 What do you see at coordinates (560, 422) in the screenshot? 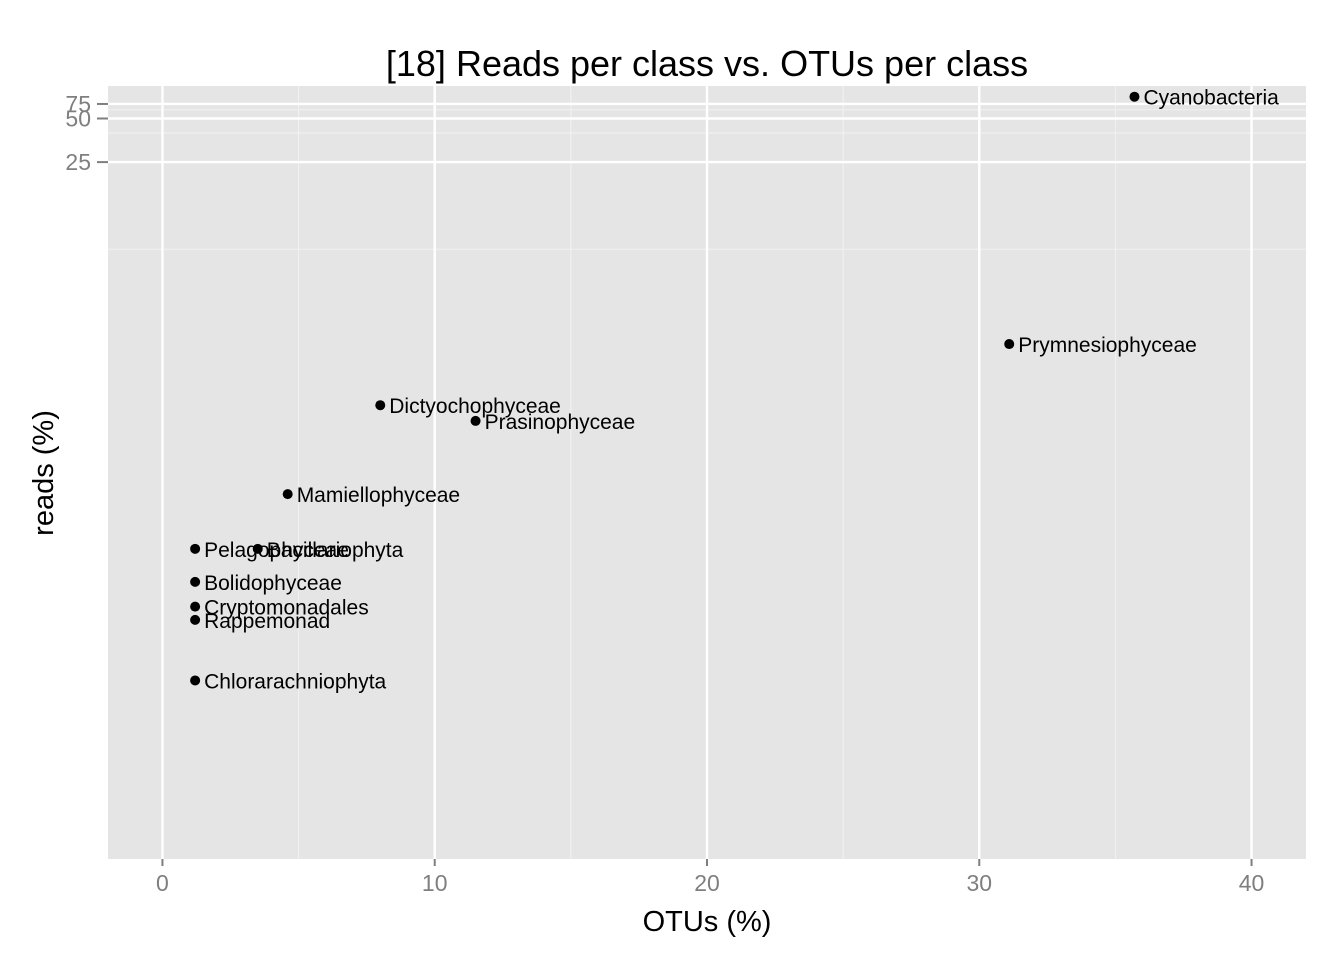
I see `data-point-label: Prasinophyceae` at bounding box center [560, 422].